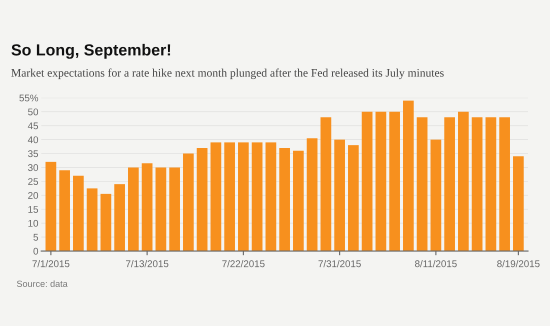 The image size is (550, 326). I want to click on chart-title: So Long, September!, so click(90, 51).